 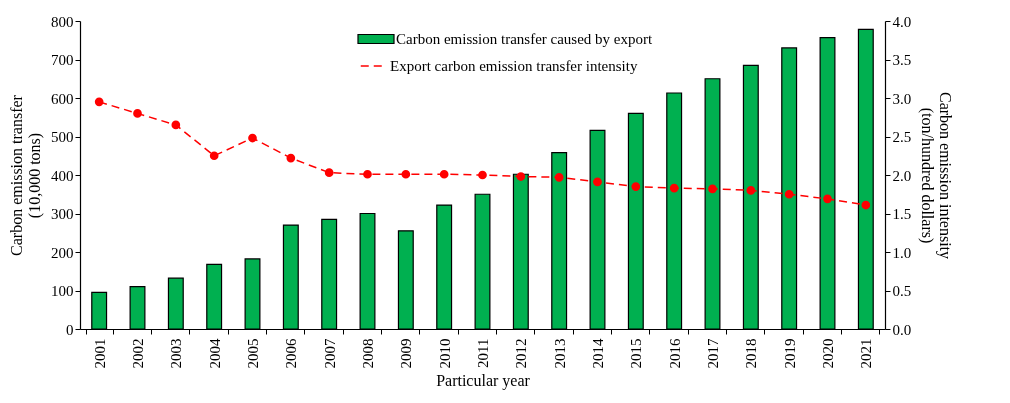 I want to click on x-tick-label: 2003, so click(x=176, y=353).